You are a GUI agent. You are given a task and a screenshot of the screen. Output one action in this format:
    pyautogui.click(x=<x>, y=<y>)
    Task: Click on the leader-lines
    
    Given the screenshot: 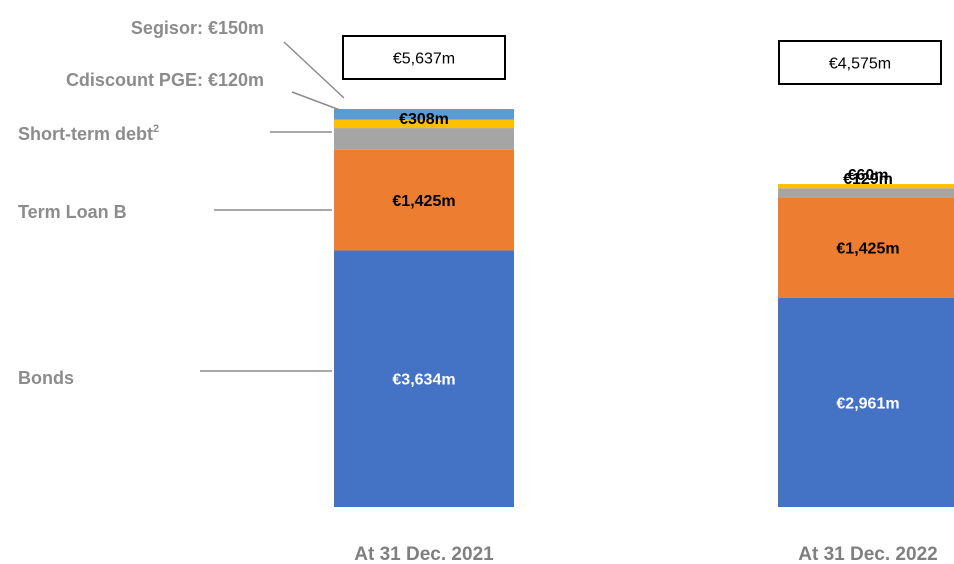 What is the action you would take?
    pyautogui.click(x=272, y=206)
    